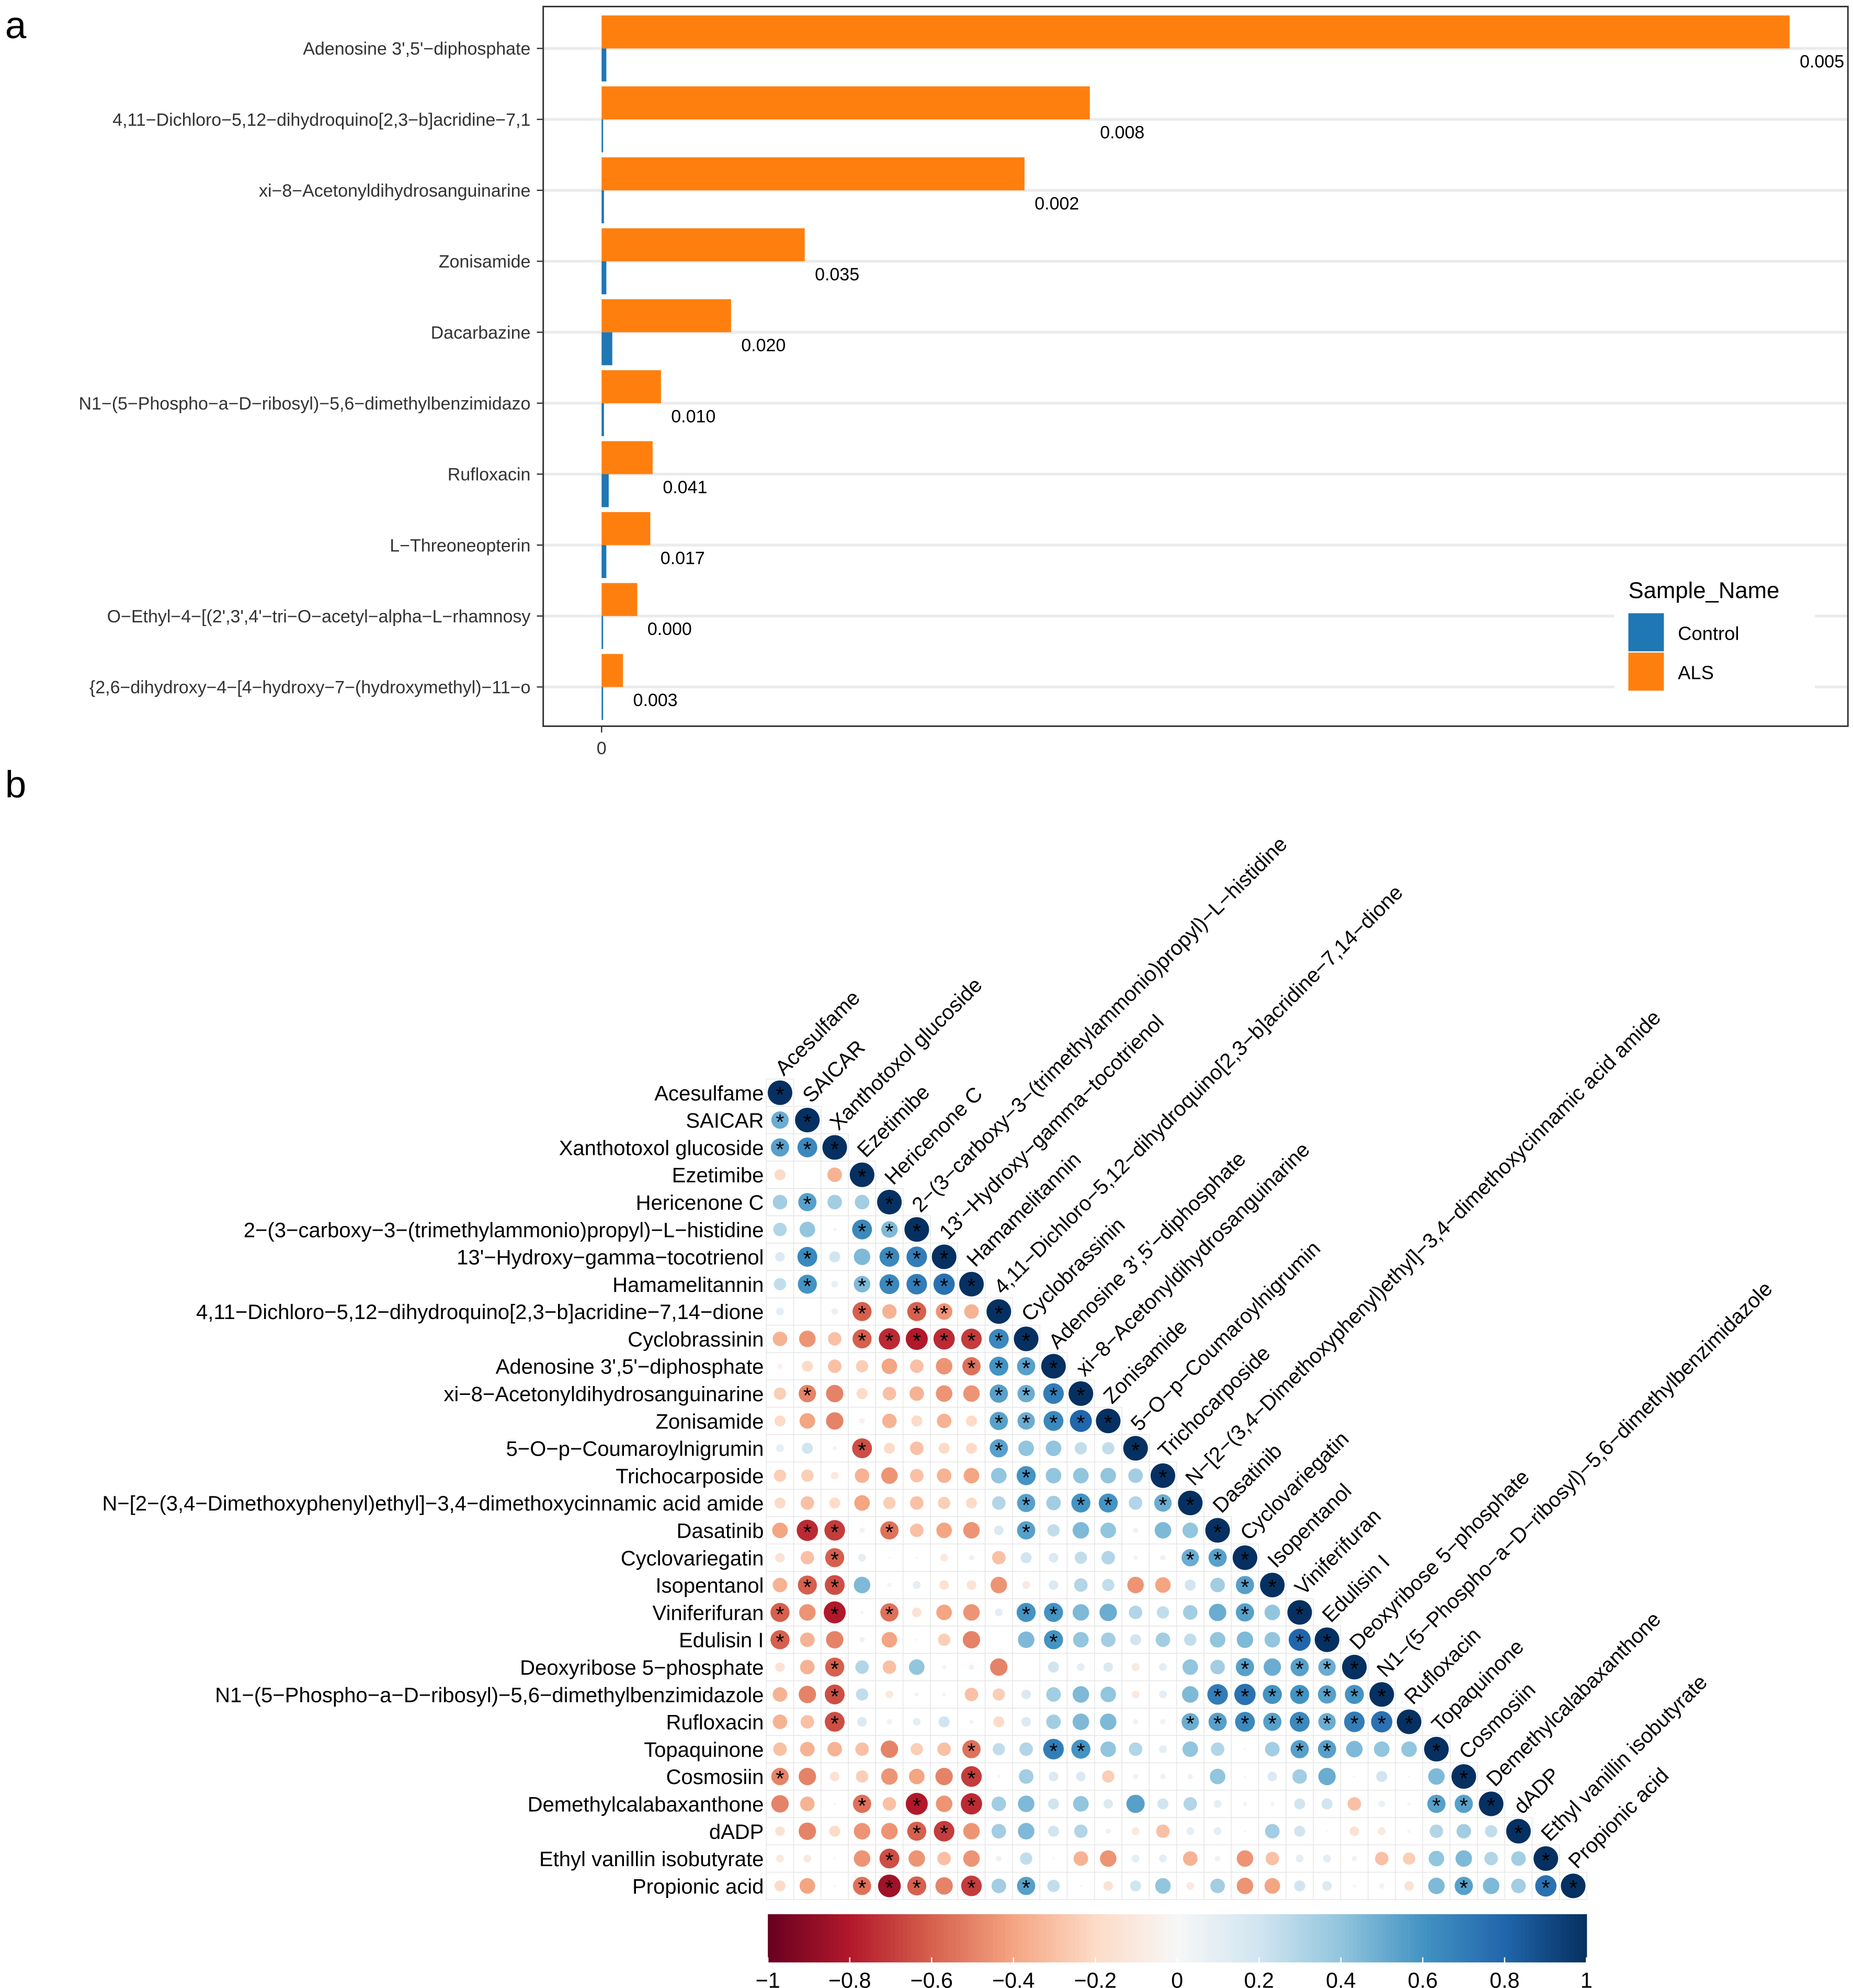  Describe the element at coordinates (646, 1804) in the screenshot. I see `row-label: Demethylcalabaxanthone` at that location.